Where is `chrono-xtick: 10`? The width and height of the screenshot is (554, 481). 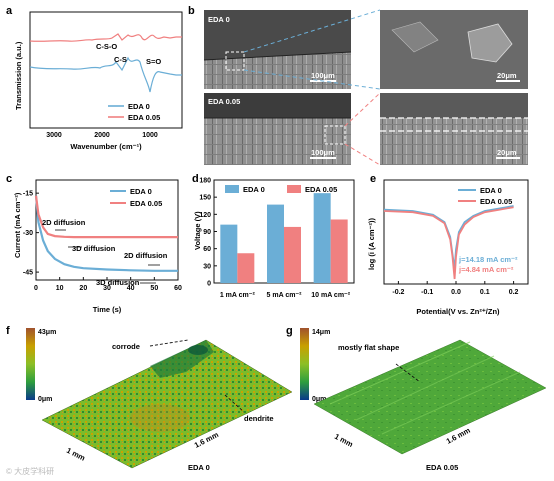 chrono-xtick: 10 is located at coordinates (60, 288).